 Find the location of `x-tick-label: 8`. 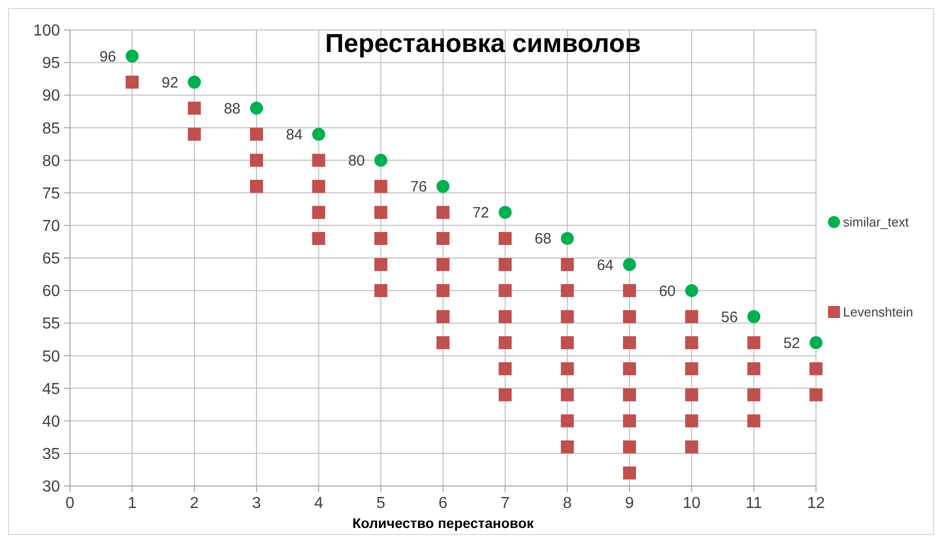

x-tick-label: 8 is located at coordinates (567, 503).